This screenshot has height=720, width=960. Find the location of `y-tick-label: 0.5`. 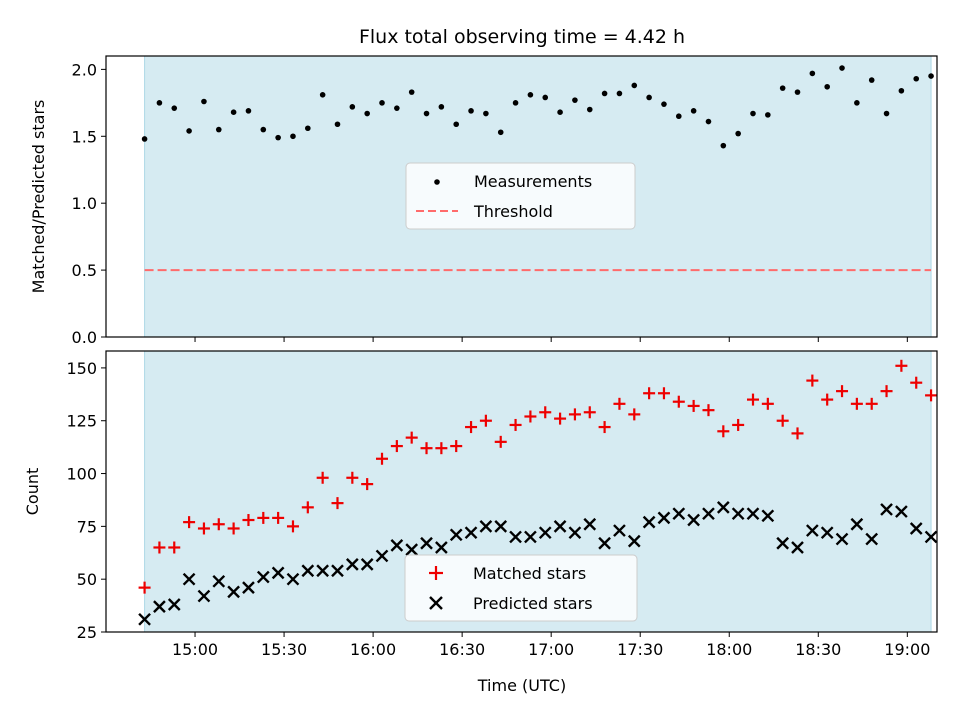

y-tick-label: 0.5 is located at coordinates (84, 270).